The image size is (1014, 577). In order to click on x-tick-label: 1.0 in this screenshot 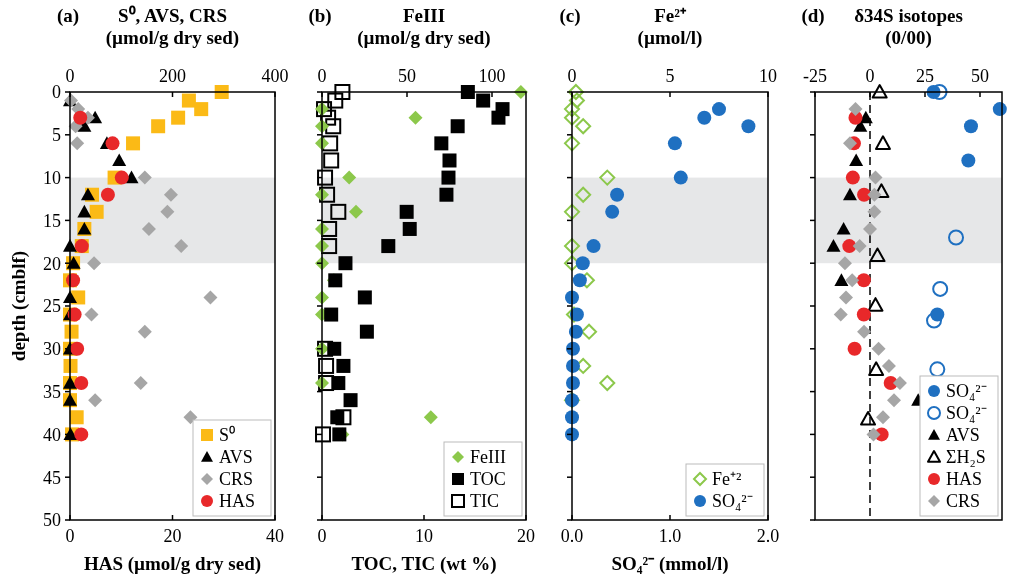, I will do `click(670, 536)`.